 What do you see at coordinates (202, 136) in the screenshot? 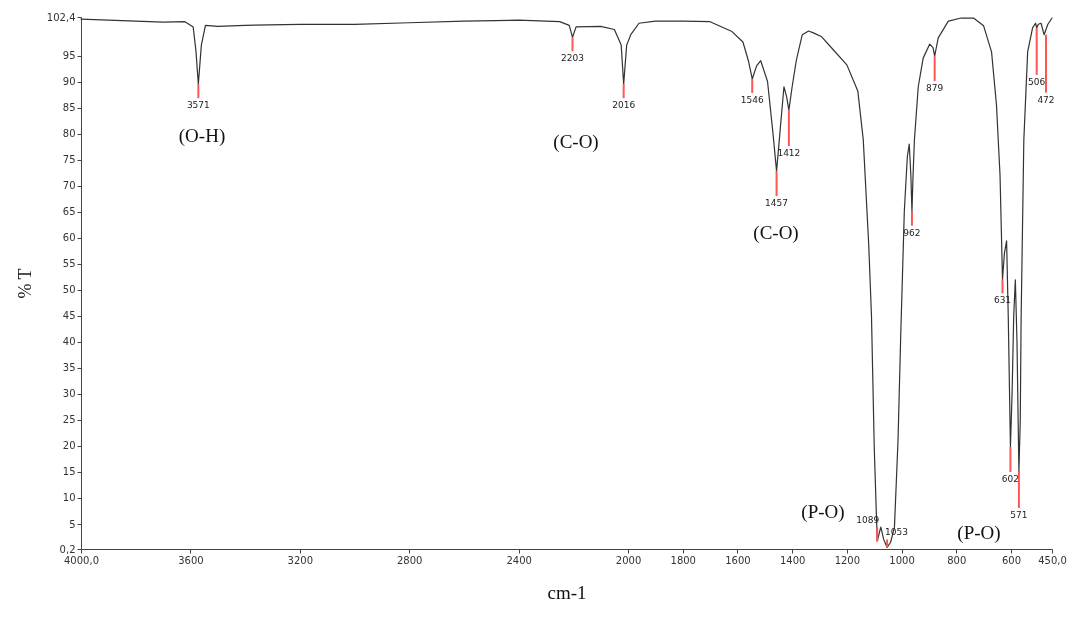
I see `annotation: (O-H)` at bounding box center [202, 136].